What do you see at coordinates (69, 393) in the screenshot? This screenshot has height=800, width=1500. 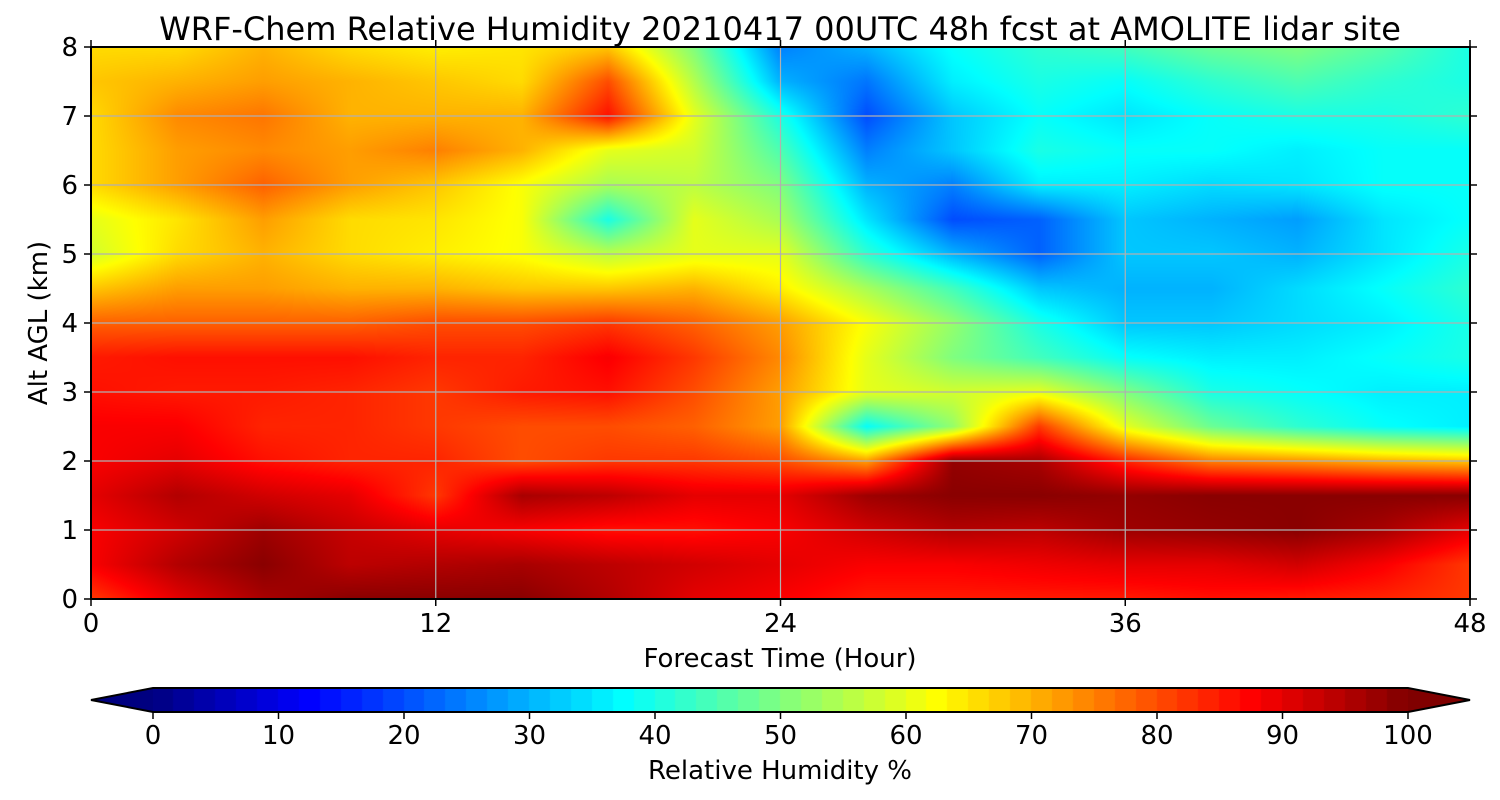 I see `y-tick-label: 3` at bounding box center [69, 393].